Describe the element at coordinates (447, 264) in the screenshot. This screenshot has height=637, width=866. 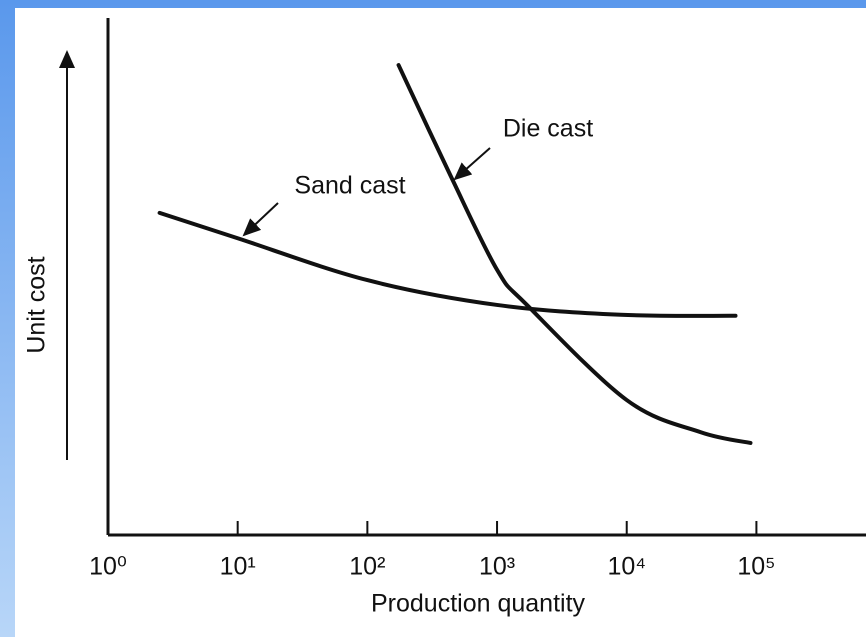
I see `line` at that location.